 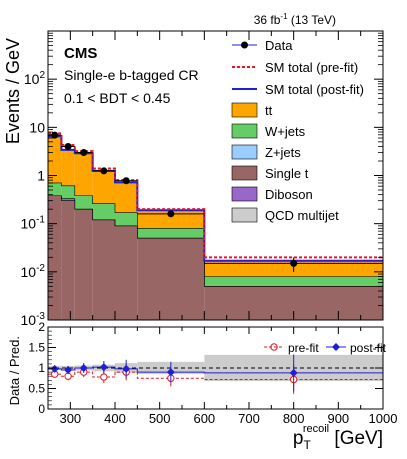 I want to click on xlabel: pTrecoil [GeV], so click(x=338, y=437).